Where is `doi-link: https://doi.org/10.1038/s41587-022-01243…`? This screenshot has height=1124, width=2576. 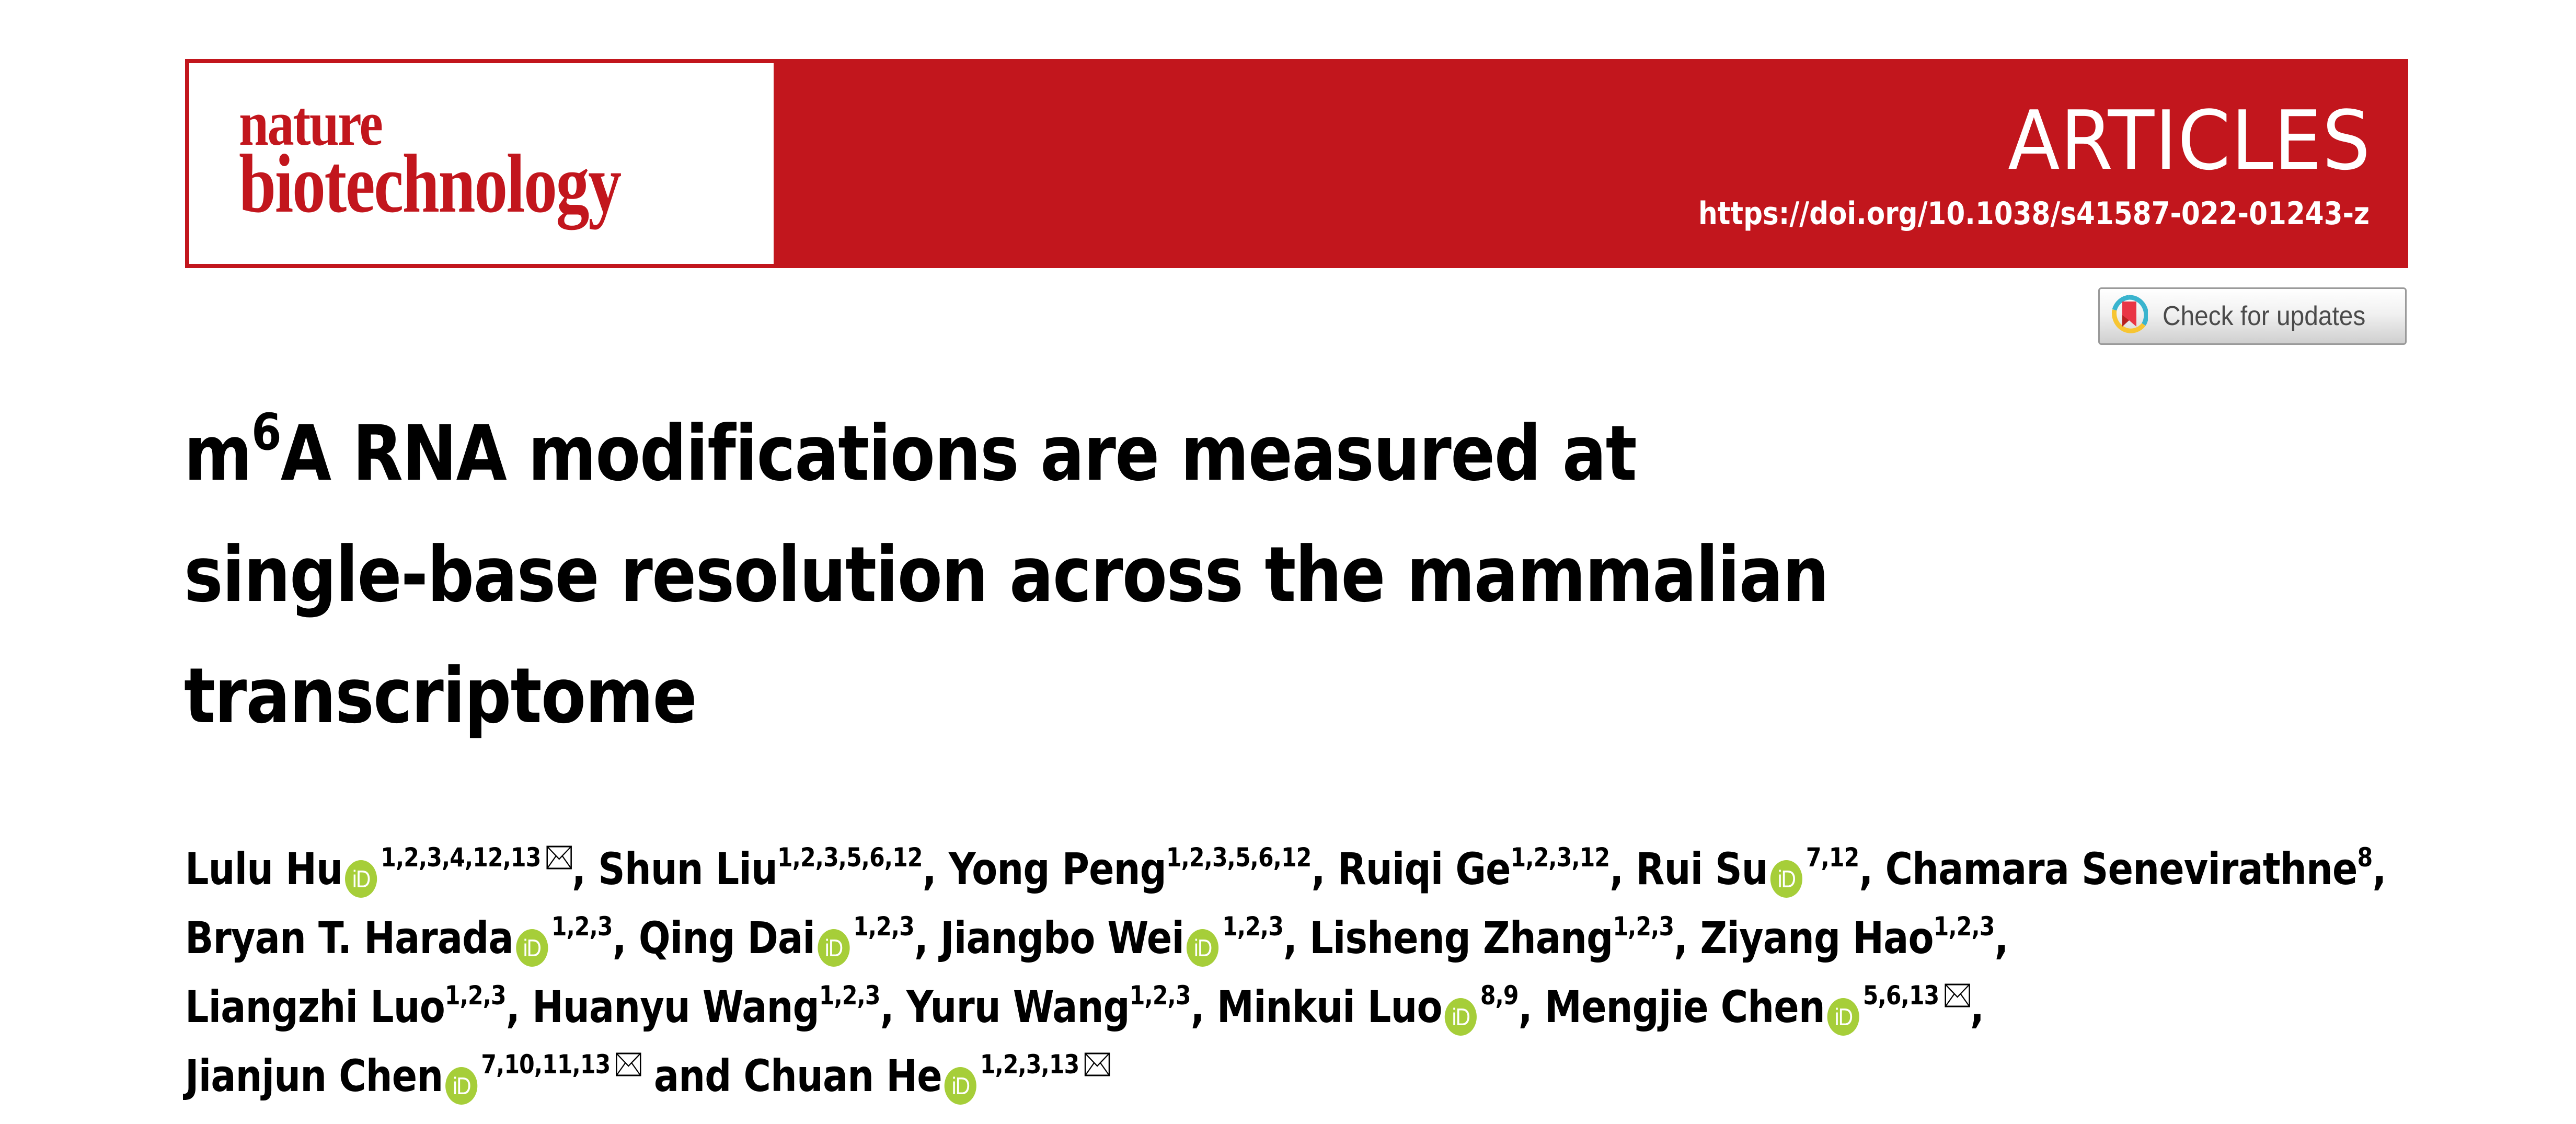
doi-link: https://doi.org/10.1038/s41587-022-01243… is located at coordinates (2034, 213).